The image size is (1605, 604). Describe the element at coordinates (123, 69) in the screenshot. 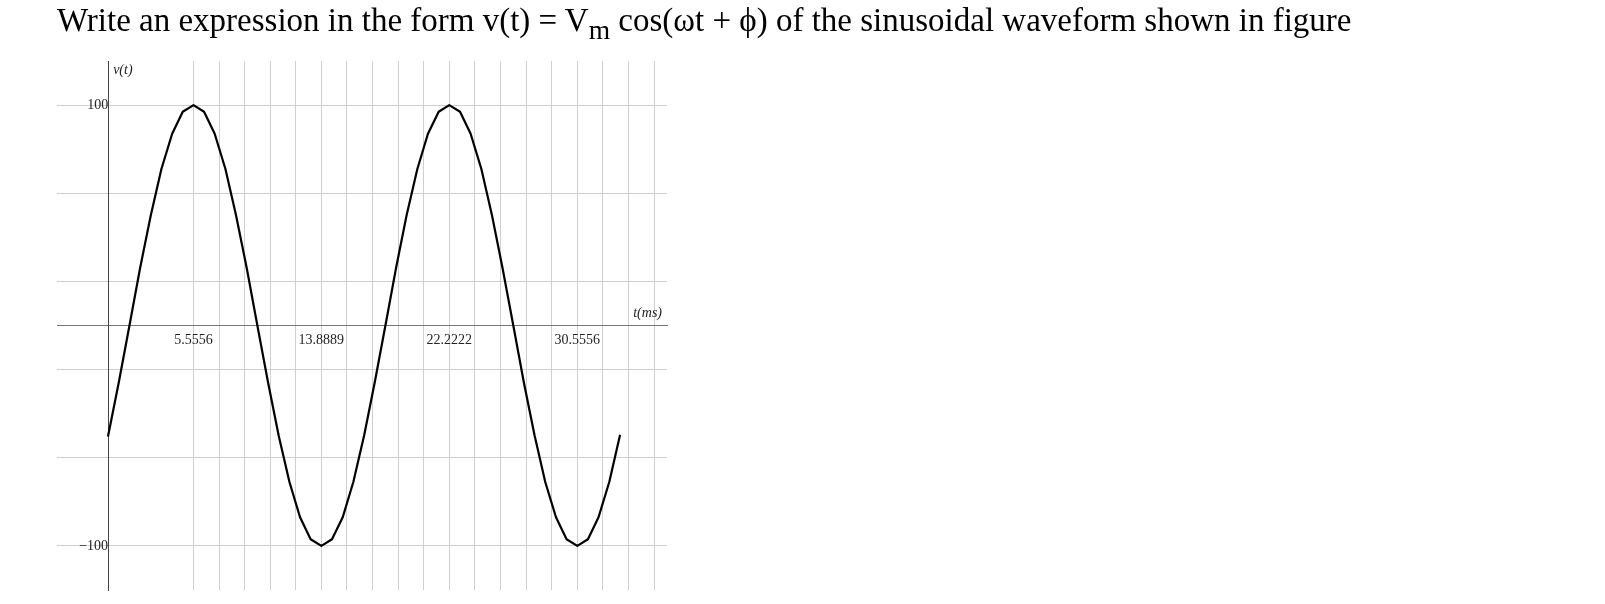

I see `y-axis-title: v(t)` at that location.